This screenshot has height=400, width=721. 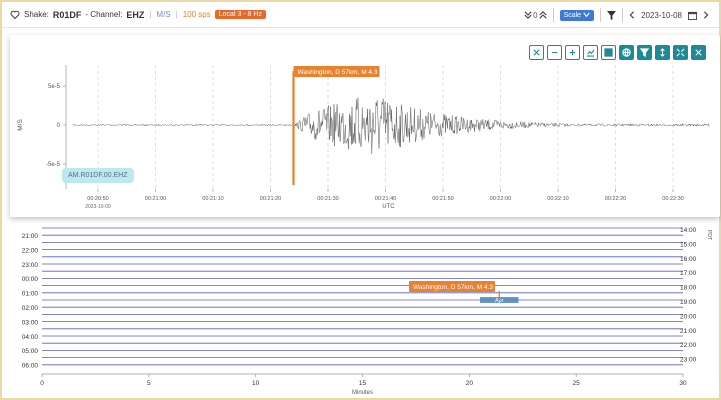 I want to click on event-marker: Washington, D 57km, M 4.3, so click(x=336, y=125).